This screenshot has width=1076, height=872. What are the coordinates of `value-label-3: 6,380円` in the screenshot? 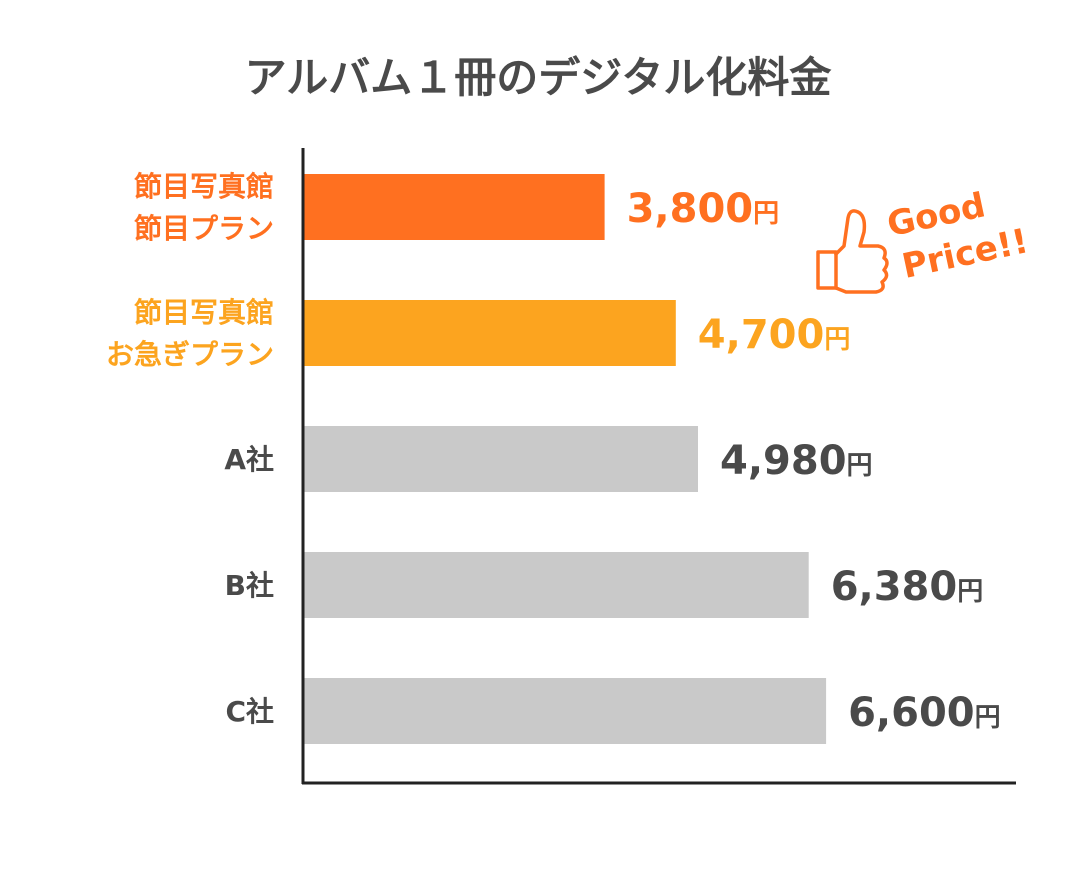 It's located at (907, 587).